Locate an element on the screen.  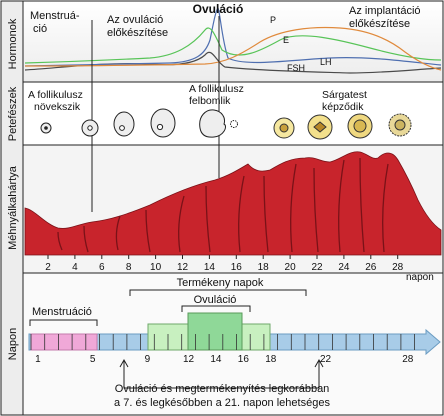
day-tick-label: 6 is located at coordinates (102, 267).